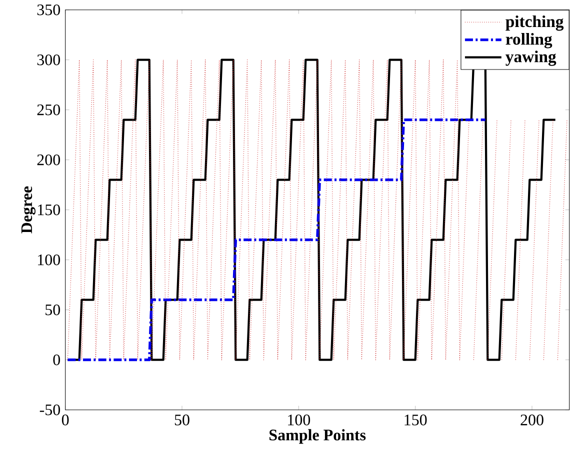  What do you see at coordinates (531, 58) in the screenshot?
I see `legend-label: yawing` at bounding box center [531, 58].